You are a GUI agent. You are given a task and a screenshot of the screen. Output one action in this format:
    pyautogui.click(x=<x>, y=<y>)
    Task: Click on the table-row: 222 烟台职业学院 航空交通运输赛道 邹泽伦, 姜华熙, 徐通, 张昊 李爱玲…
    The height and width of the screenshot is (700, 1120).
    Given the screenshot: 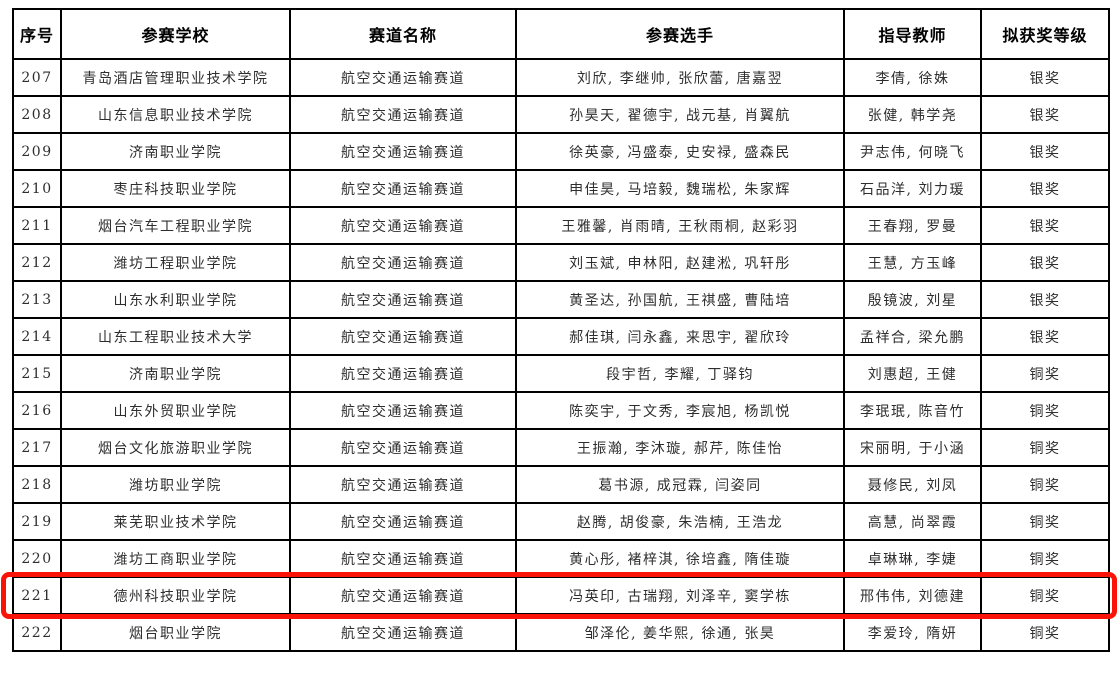 What is the action you would take?
    pyautogui.click(x=561, y=632)
    